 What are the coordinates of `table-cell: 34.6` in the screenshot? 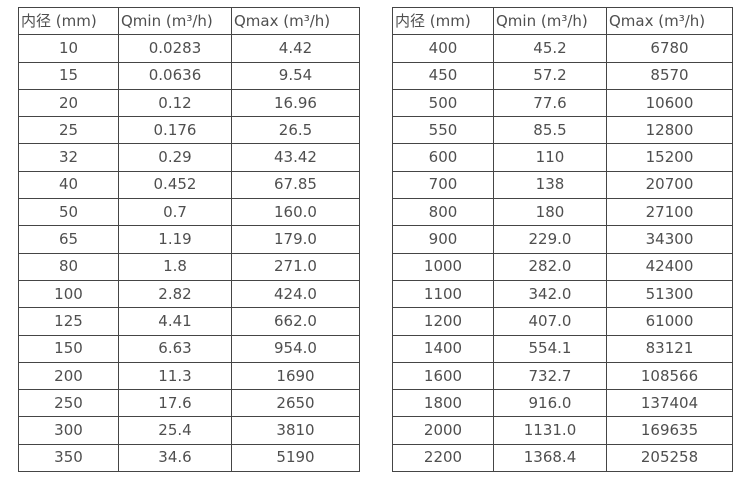 It's located at (175, 458).